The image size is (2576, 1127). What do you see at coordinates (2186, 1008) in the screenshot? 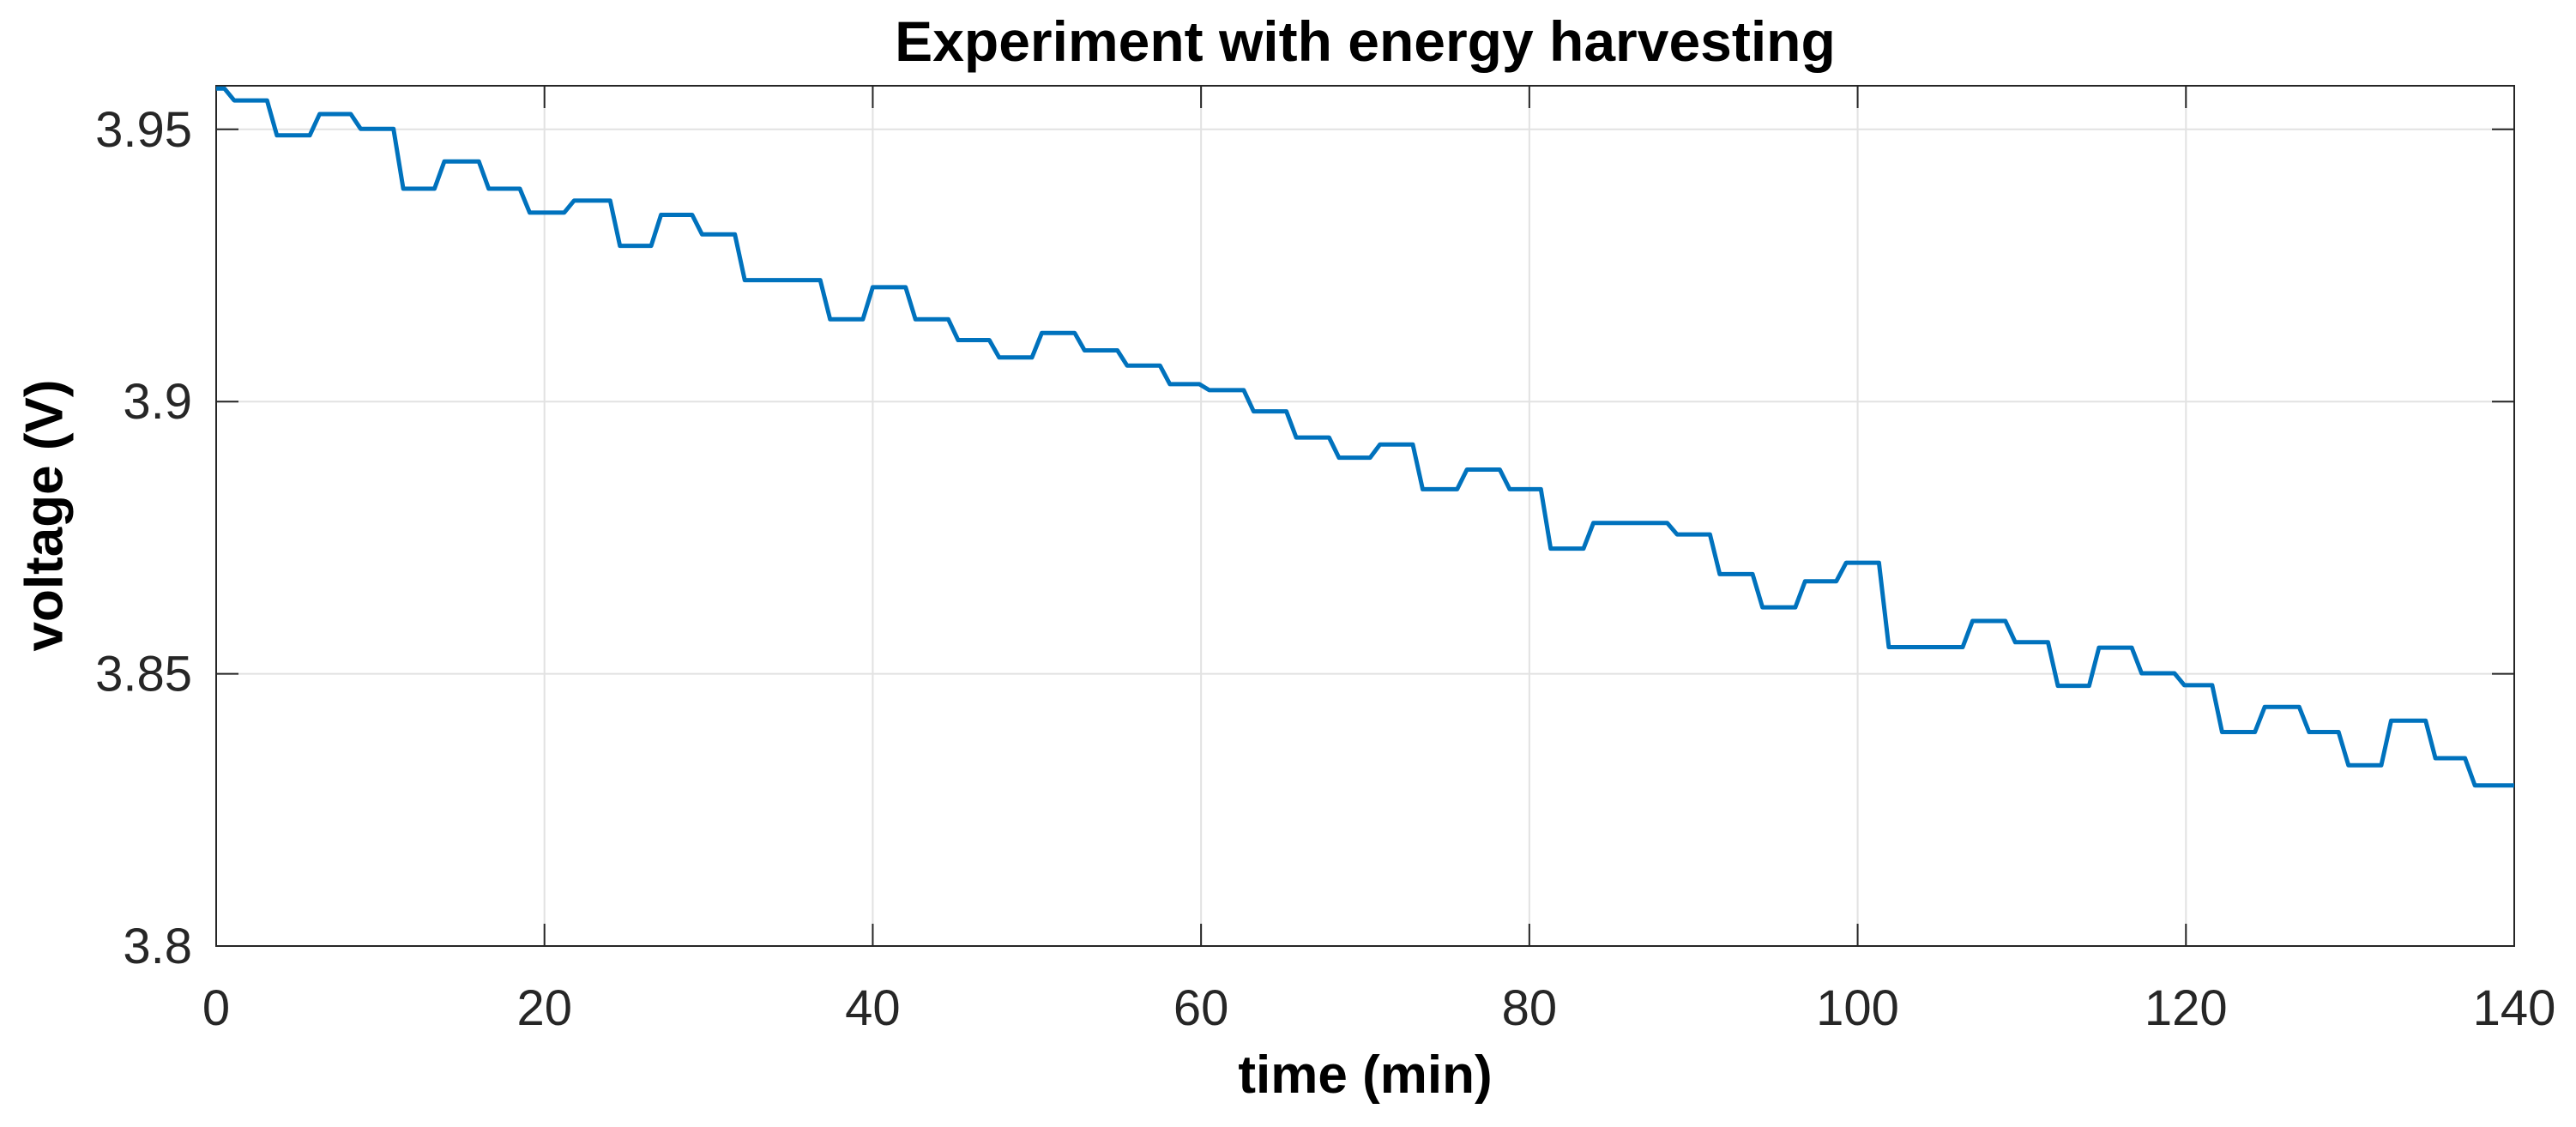
I see `x-tick-label: 120` at bounding box center [2186, 1008].